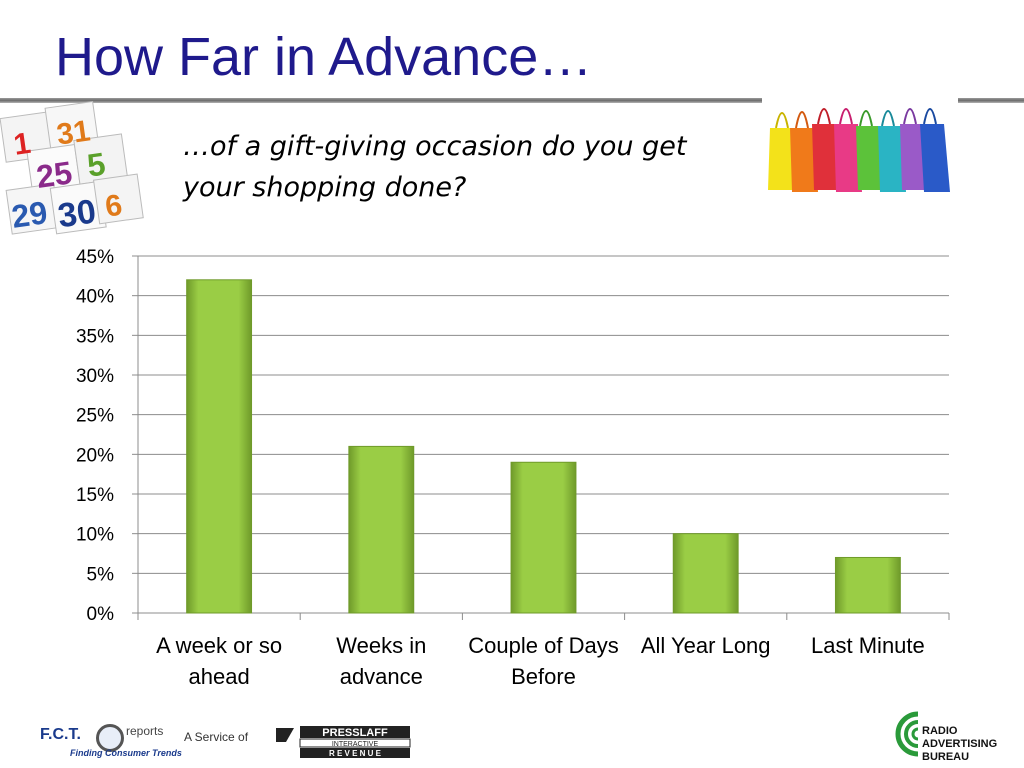 This screenshot has height=768, width=1024. I want to click on fct-logo-name: F.C.T., so click(60, 734).